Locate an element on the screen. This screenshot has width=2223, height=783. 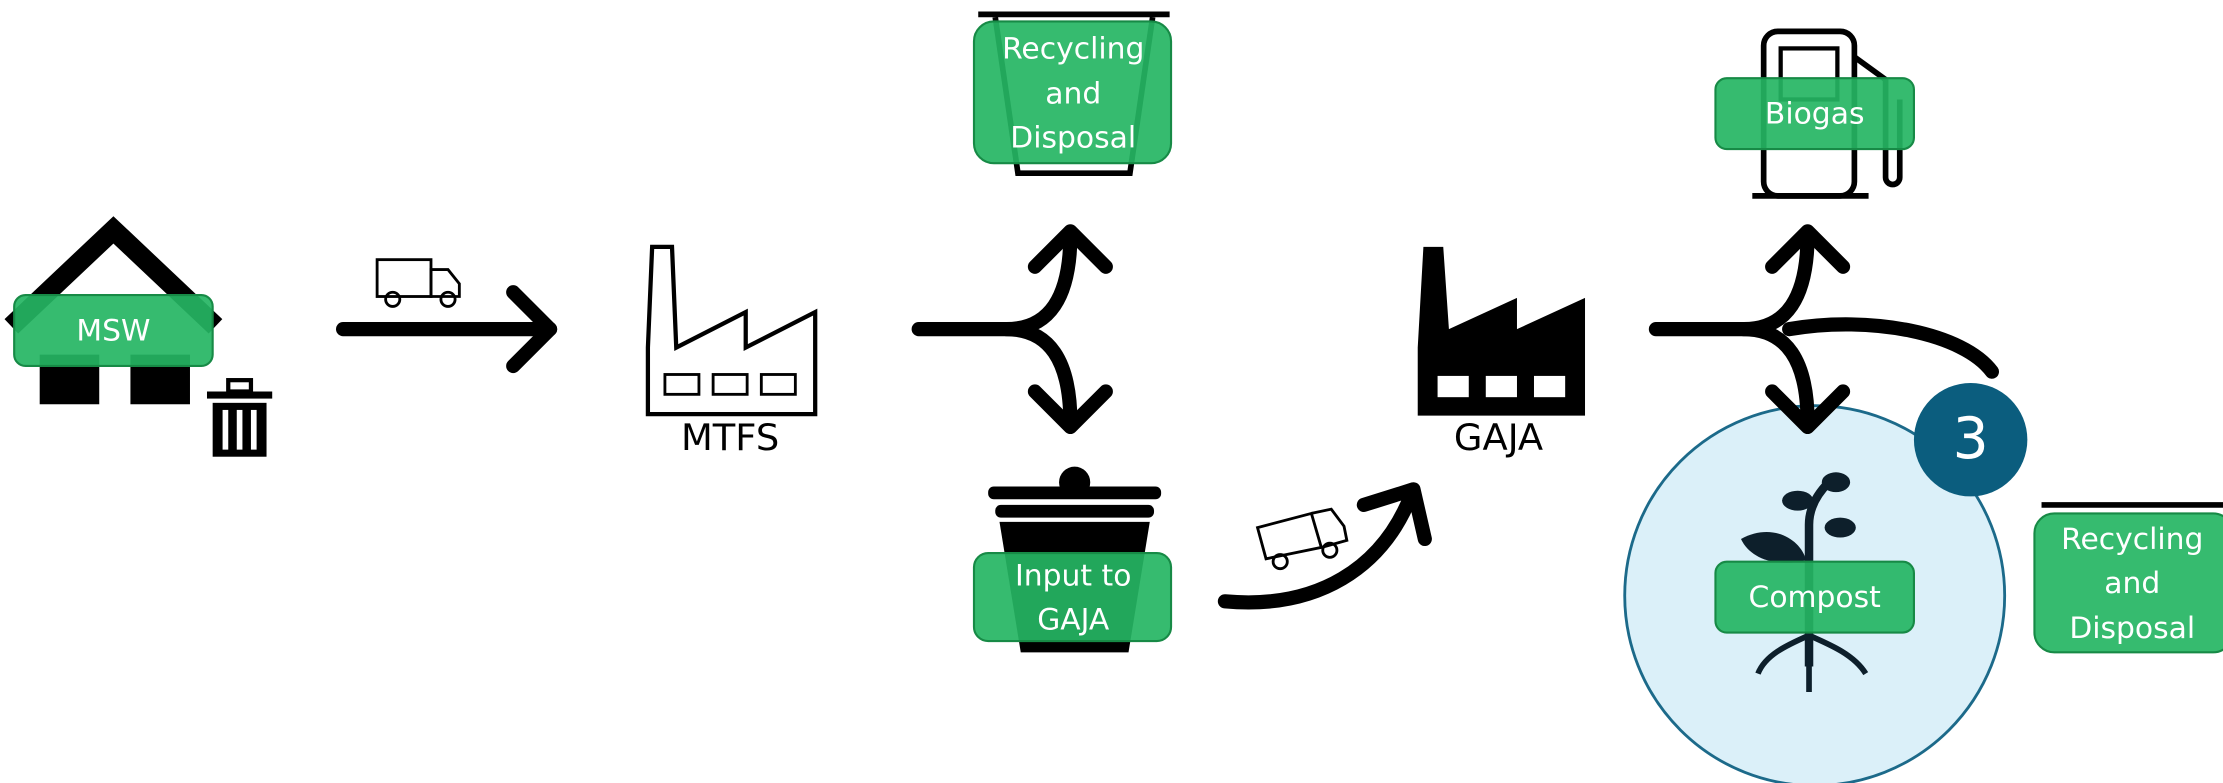
trash-icon is located at coordinates (239, 417).